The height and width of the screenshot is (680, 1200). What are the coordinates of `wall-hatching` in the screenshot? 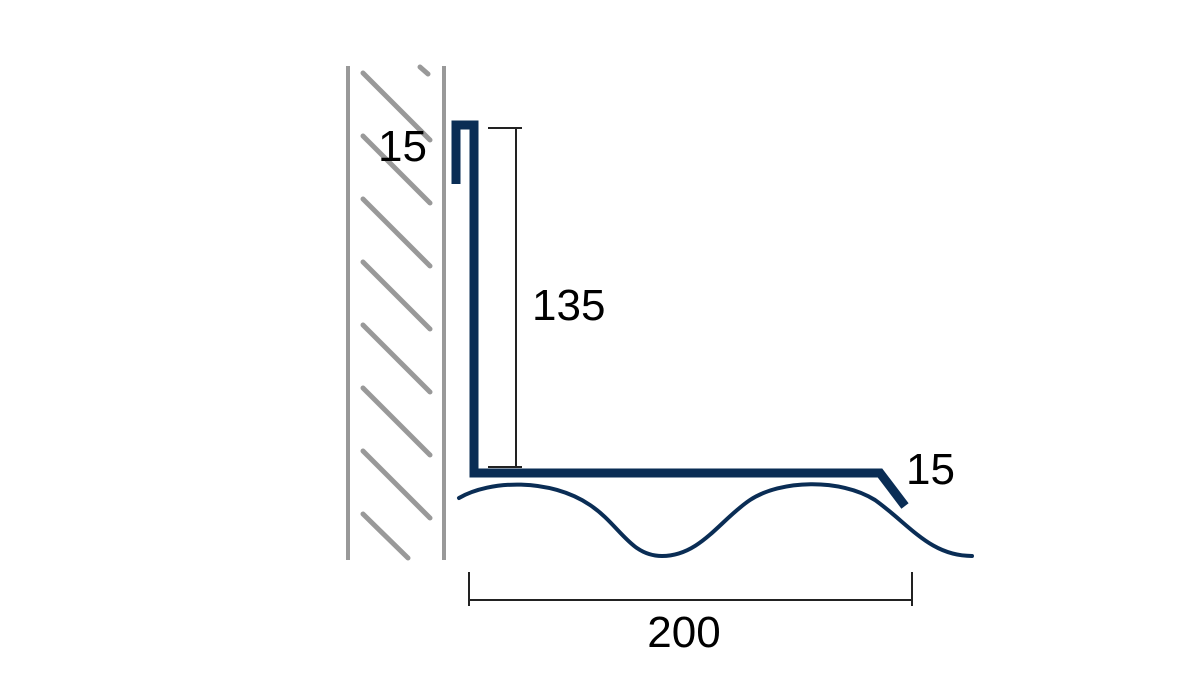 It's located at (396, 312).